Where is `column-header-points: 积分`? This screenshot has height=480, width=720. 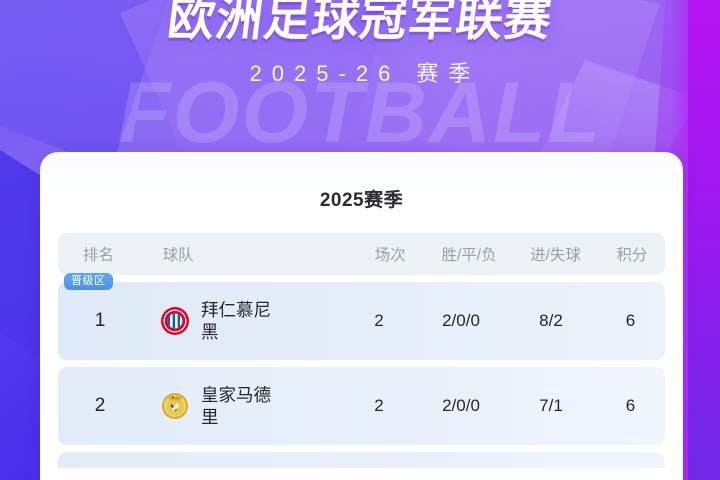 column-header-points: 积分 is located at coordinates (632, 255).